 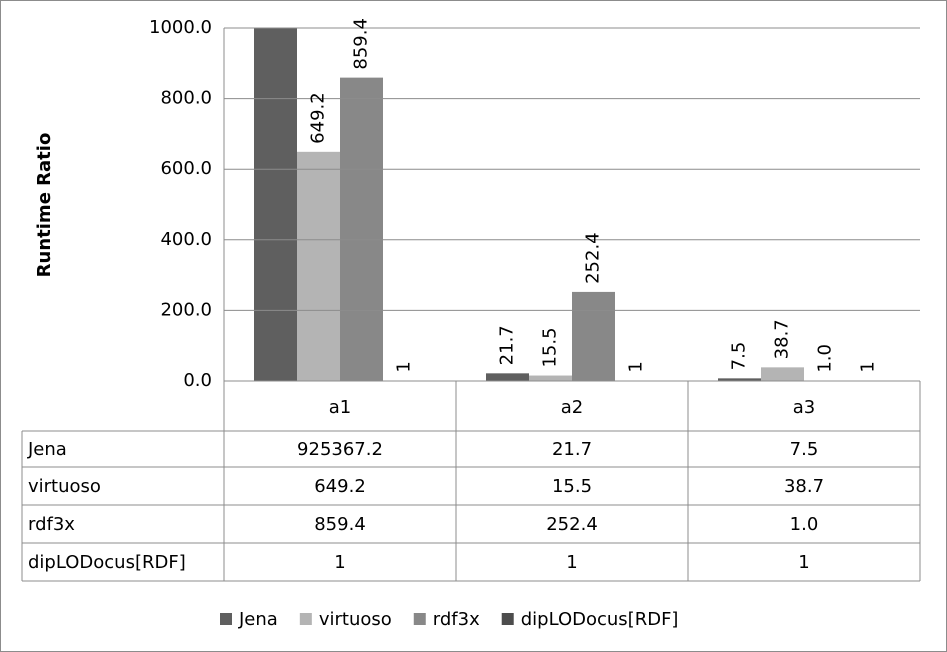 I want to click on data-label: 15.5, so click(x=550, y=347).